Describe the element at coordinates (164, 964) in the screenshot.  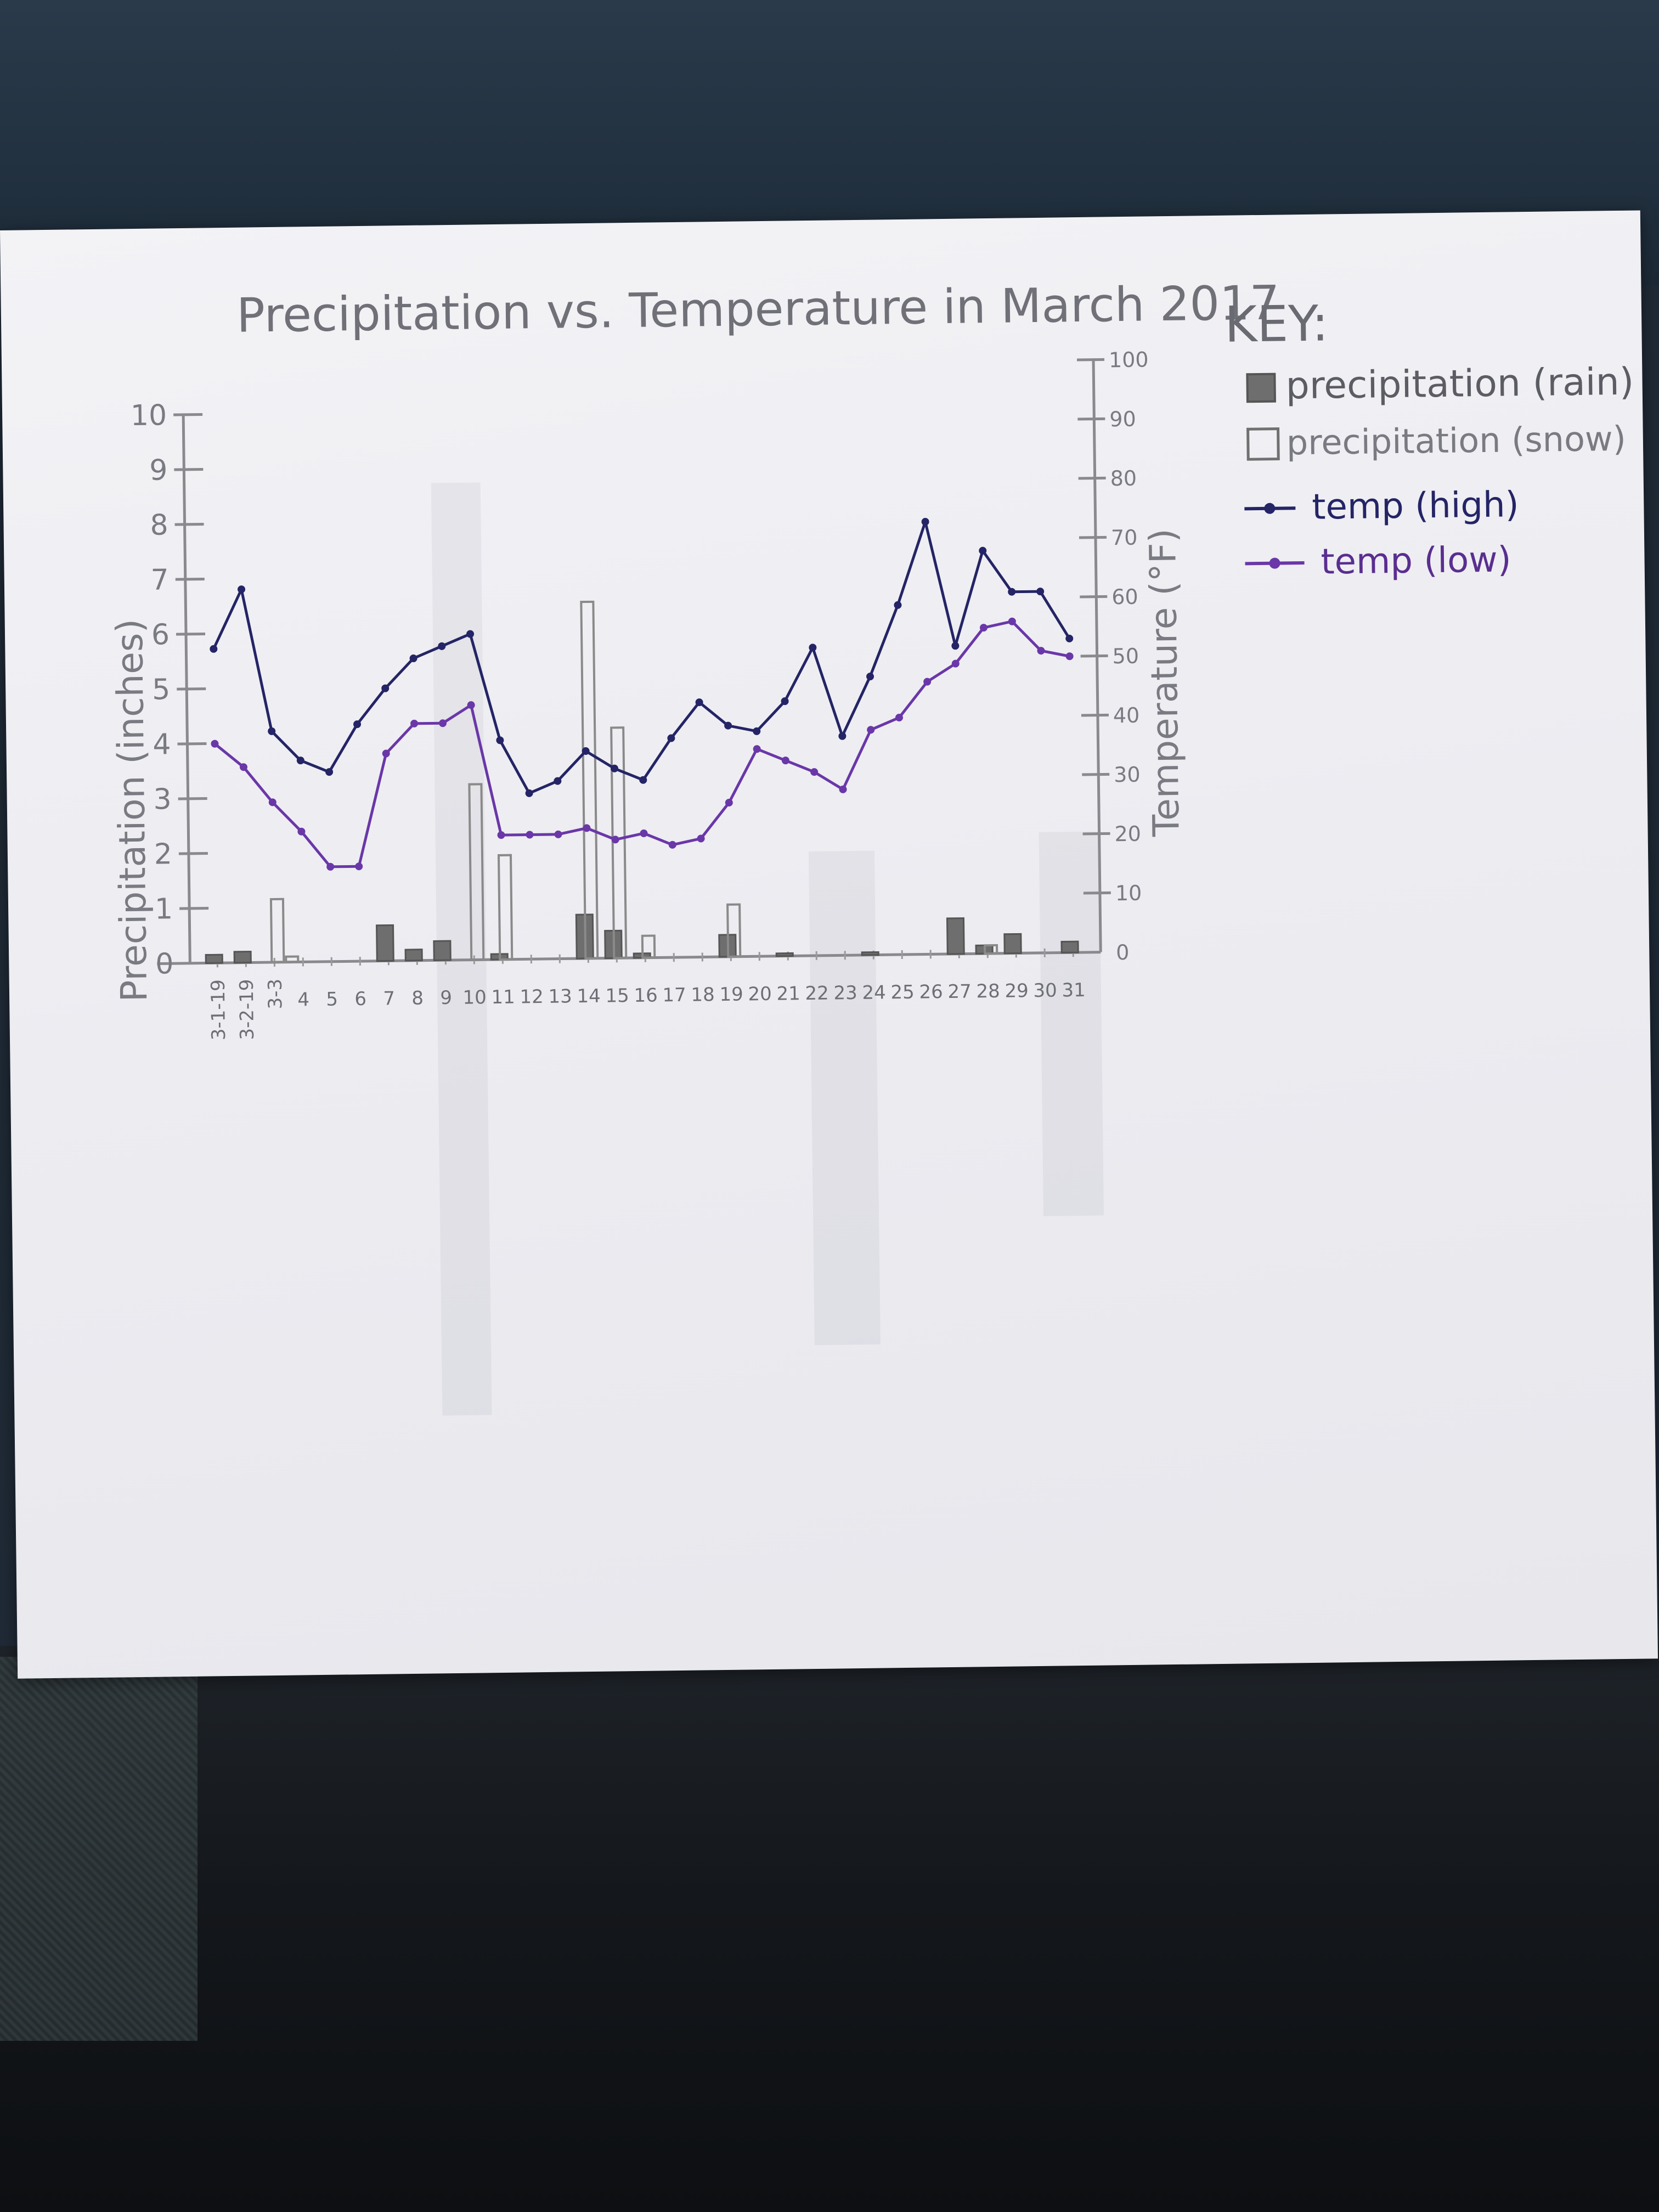
I see `left-tick-label: 0` at that location.